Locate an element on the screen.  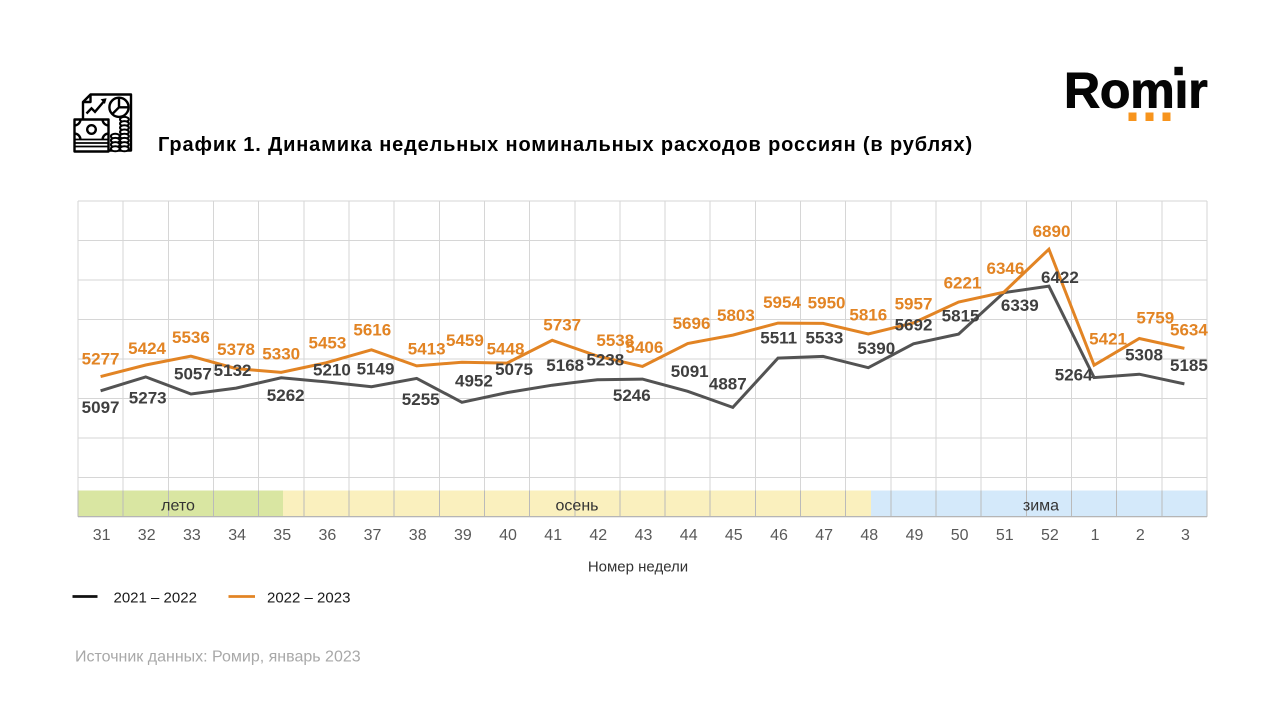
svg-text: 2022 – 2023 is located at coordinates (308, 598).